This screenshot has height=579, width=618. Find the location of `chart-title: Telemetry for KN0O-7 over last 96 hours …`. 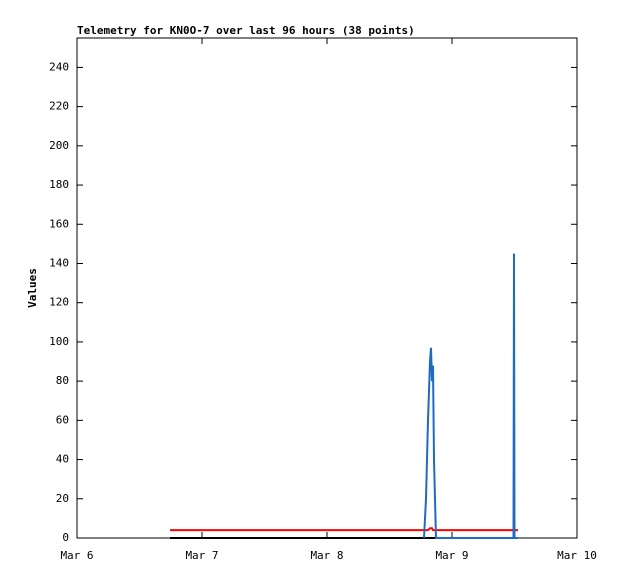

chart-title: Telemetry for KN0O-7 over last 96 hours … is located at coordinates (246, 30).